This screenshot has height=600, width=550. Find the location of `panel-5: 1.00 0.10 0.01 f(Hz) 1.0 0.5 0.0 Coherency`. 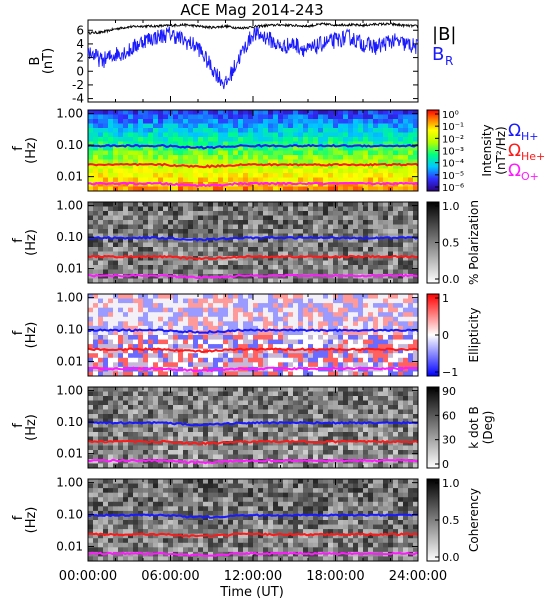

panel-5: 1.00 0.10 0.01 f(Hz) 1.0 0.5 0.0 Coherency is located at coordinates (246, 520).